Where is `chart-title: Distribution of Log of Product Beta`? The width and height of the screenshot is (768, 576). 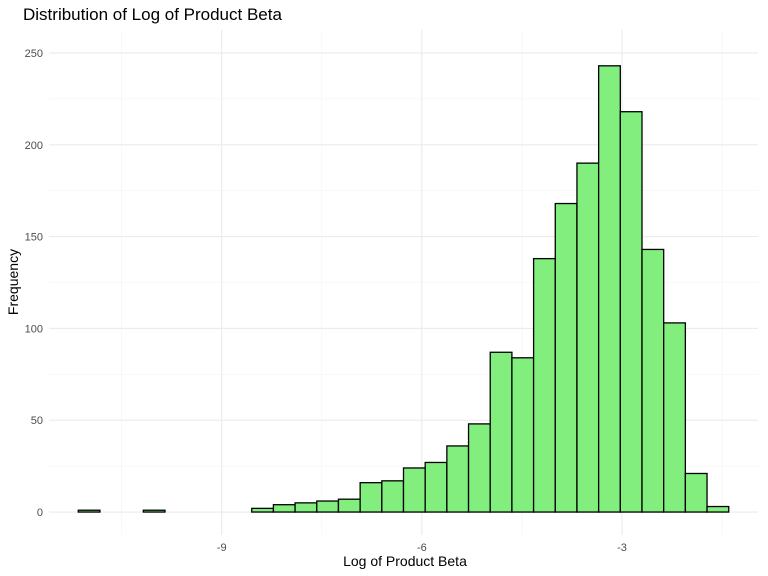
chart-title: Distribution of Log of Product Beta is located at coordinates (152, 14).